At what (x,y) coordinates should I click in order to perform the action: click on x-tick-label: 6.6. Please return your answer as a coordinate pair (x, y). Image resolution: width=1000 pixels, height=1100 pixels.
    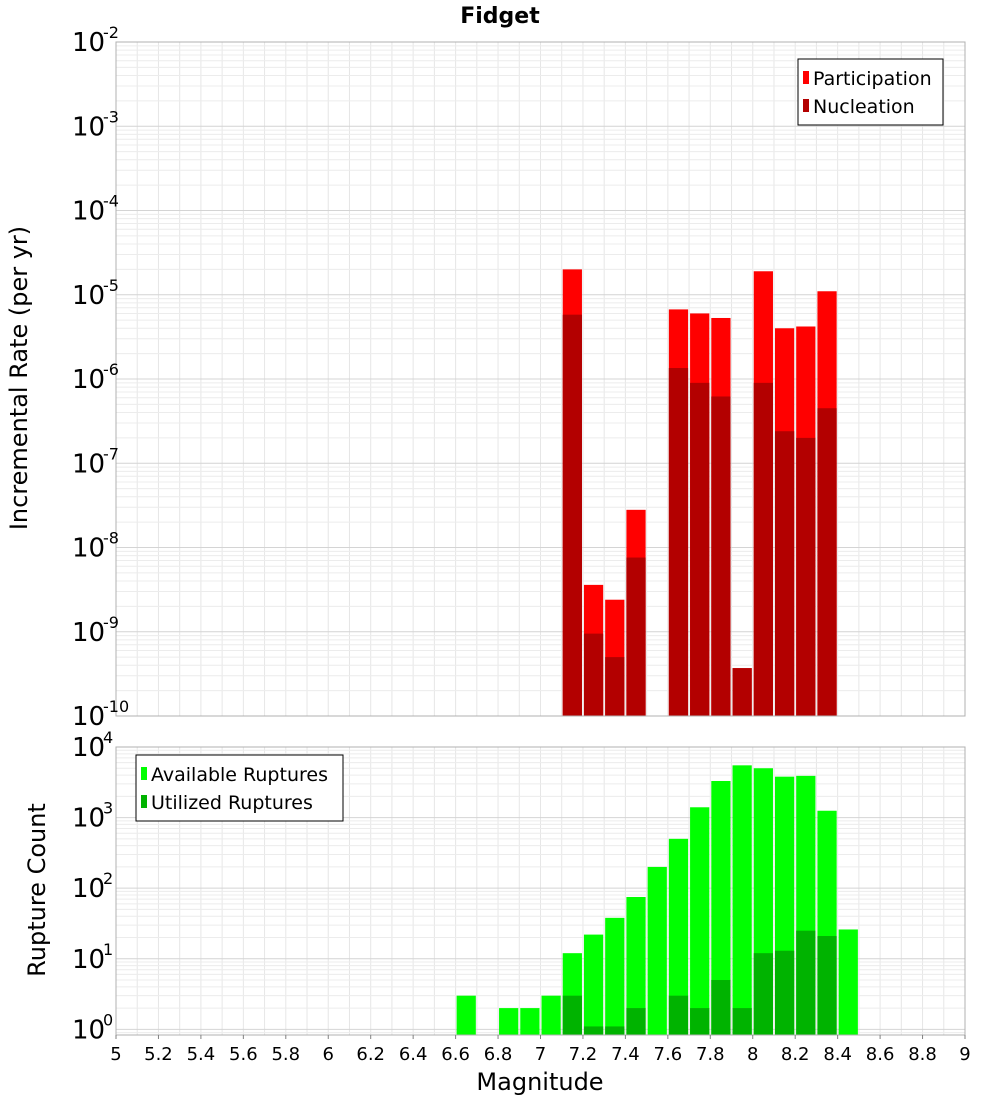
    Looking at the image, I should click on (455, 1054).